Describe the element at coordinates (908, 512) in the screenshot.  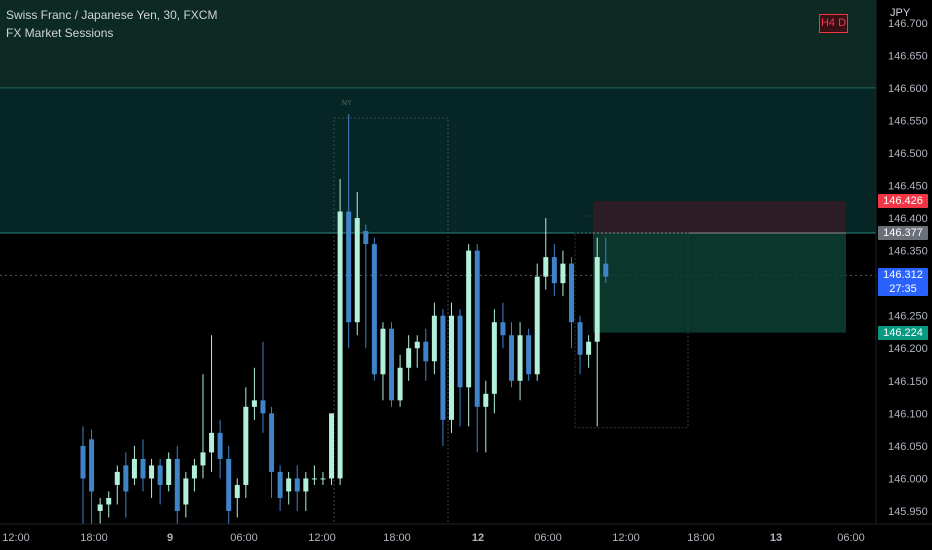
I see `price-tick-label: 145.950` at that location.